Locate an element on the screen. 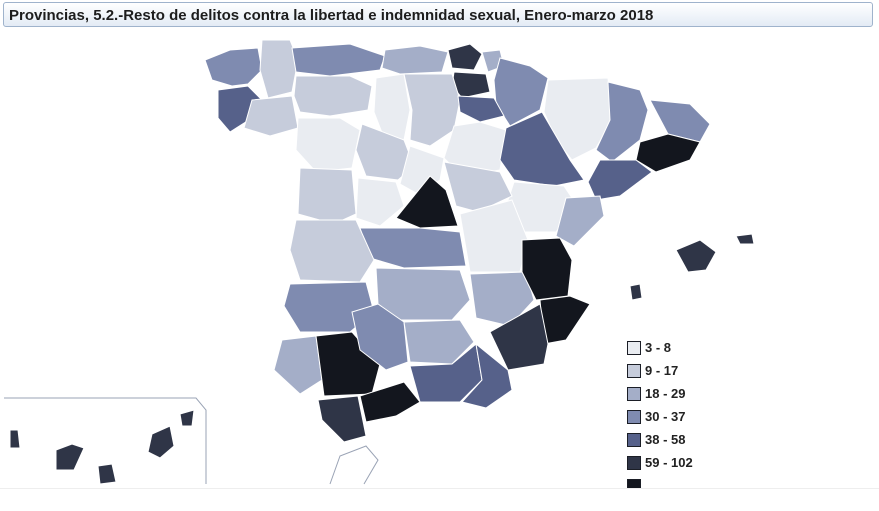 The width and height of the screenshot is (879, 511). bottom-strip is located at coordinates (439, 499).